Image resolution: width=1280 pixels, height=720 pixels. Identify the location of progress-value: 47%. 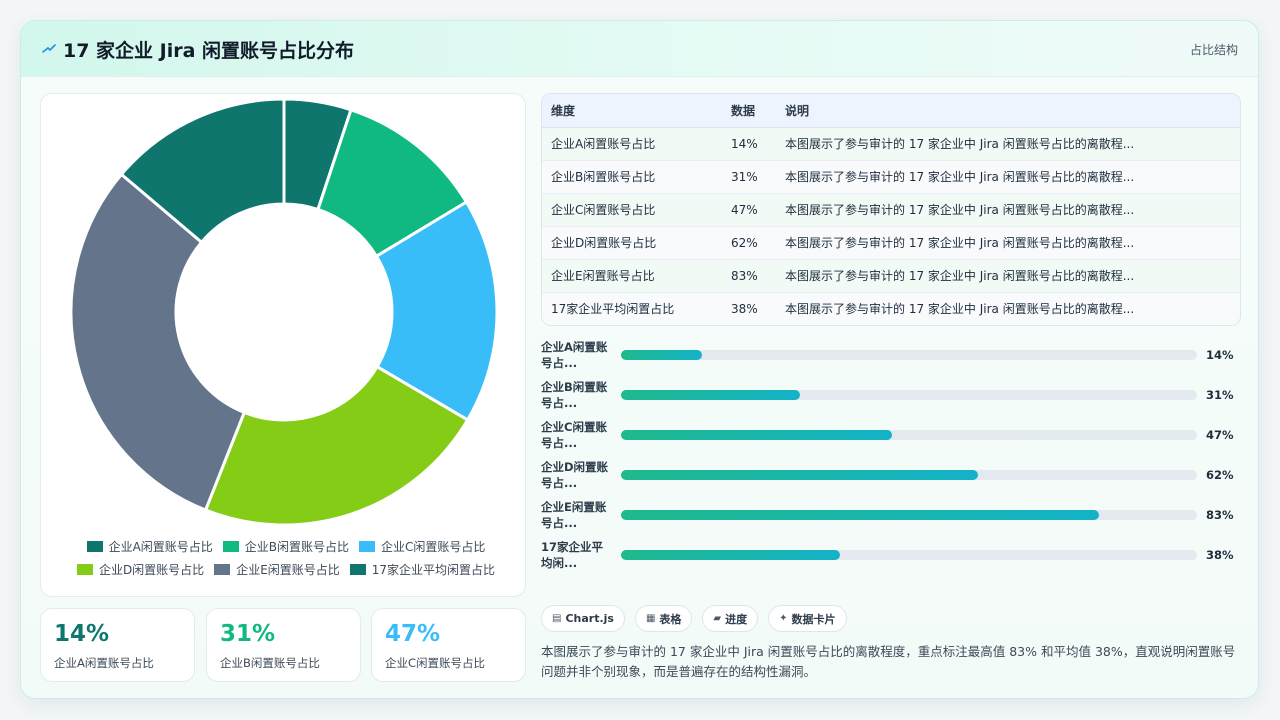
(1220, 435).